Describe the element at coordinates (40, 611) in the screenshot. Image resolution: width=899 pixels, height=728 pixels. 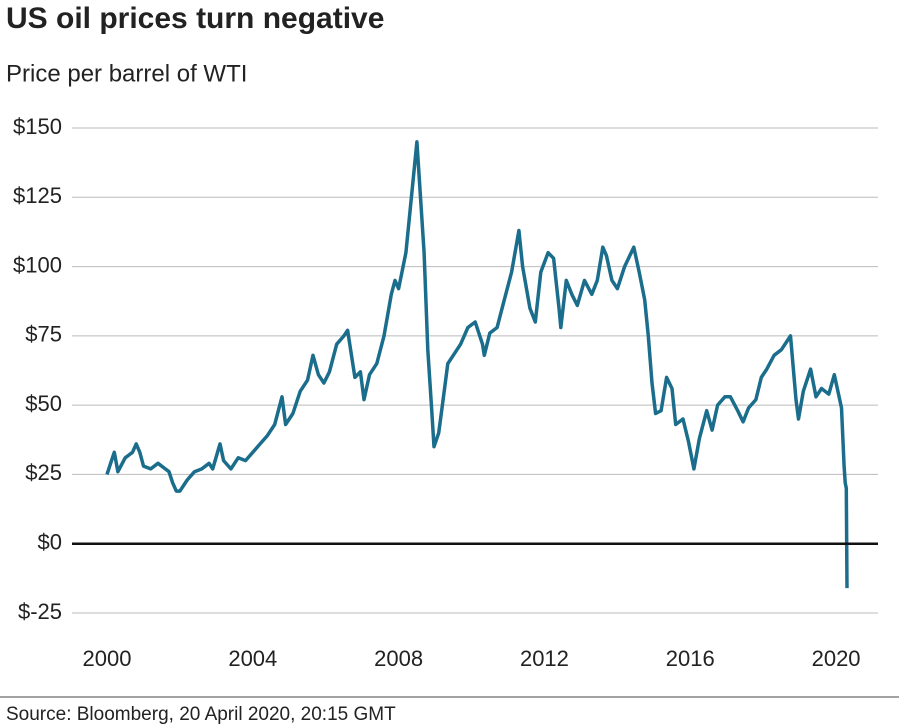
I see `y-tick-label: $-25` at that location.